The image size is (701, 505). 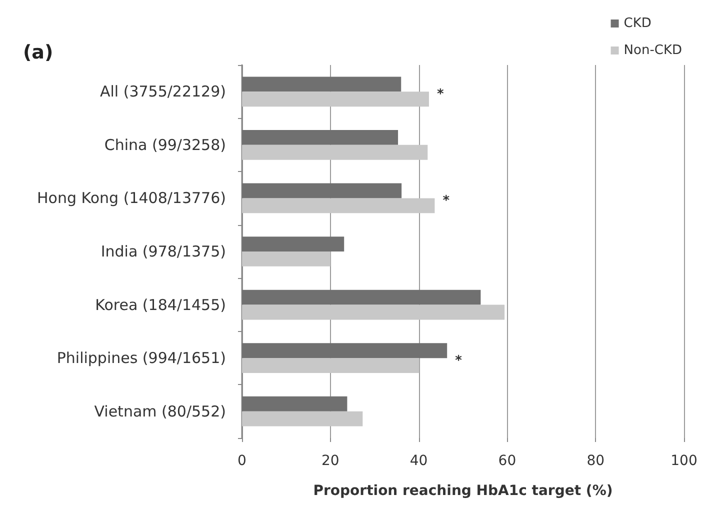 What do you see at coordinates (638, 23) in the screenshot?
I see `legend-label: CKD` at bounding box center [638, 23].